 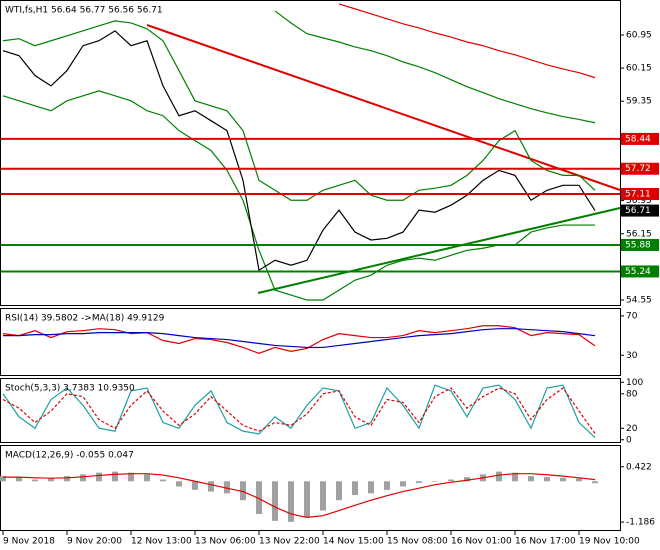 What do you see at coordinates (632, 316) in the screenshot?
I see `y-tick-label: 70` at bounding box center [632, 316].